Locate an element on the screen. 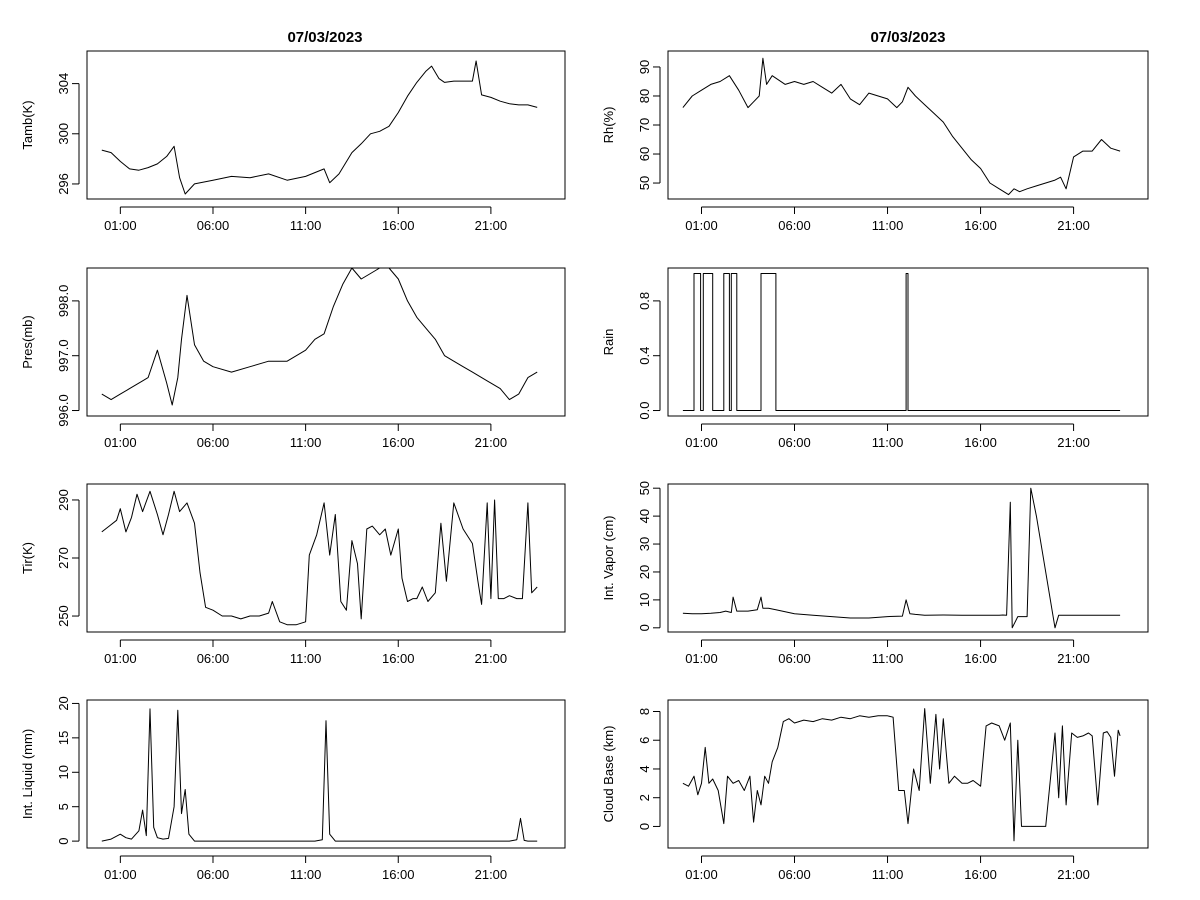  liquid-y-tick-label: 15 is located at coordinates (63, 738).